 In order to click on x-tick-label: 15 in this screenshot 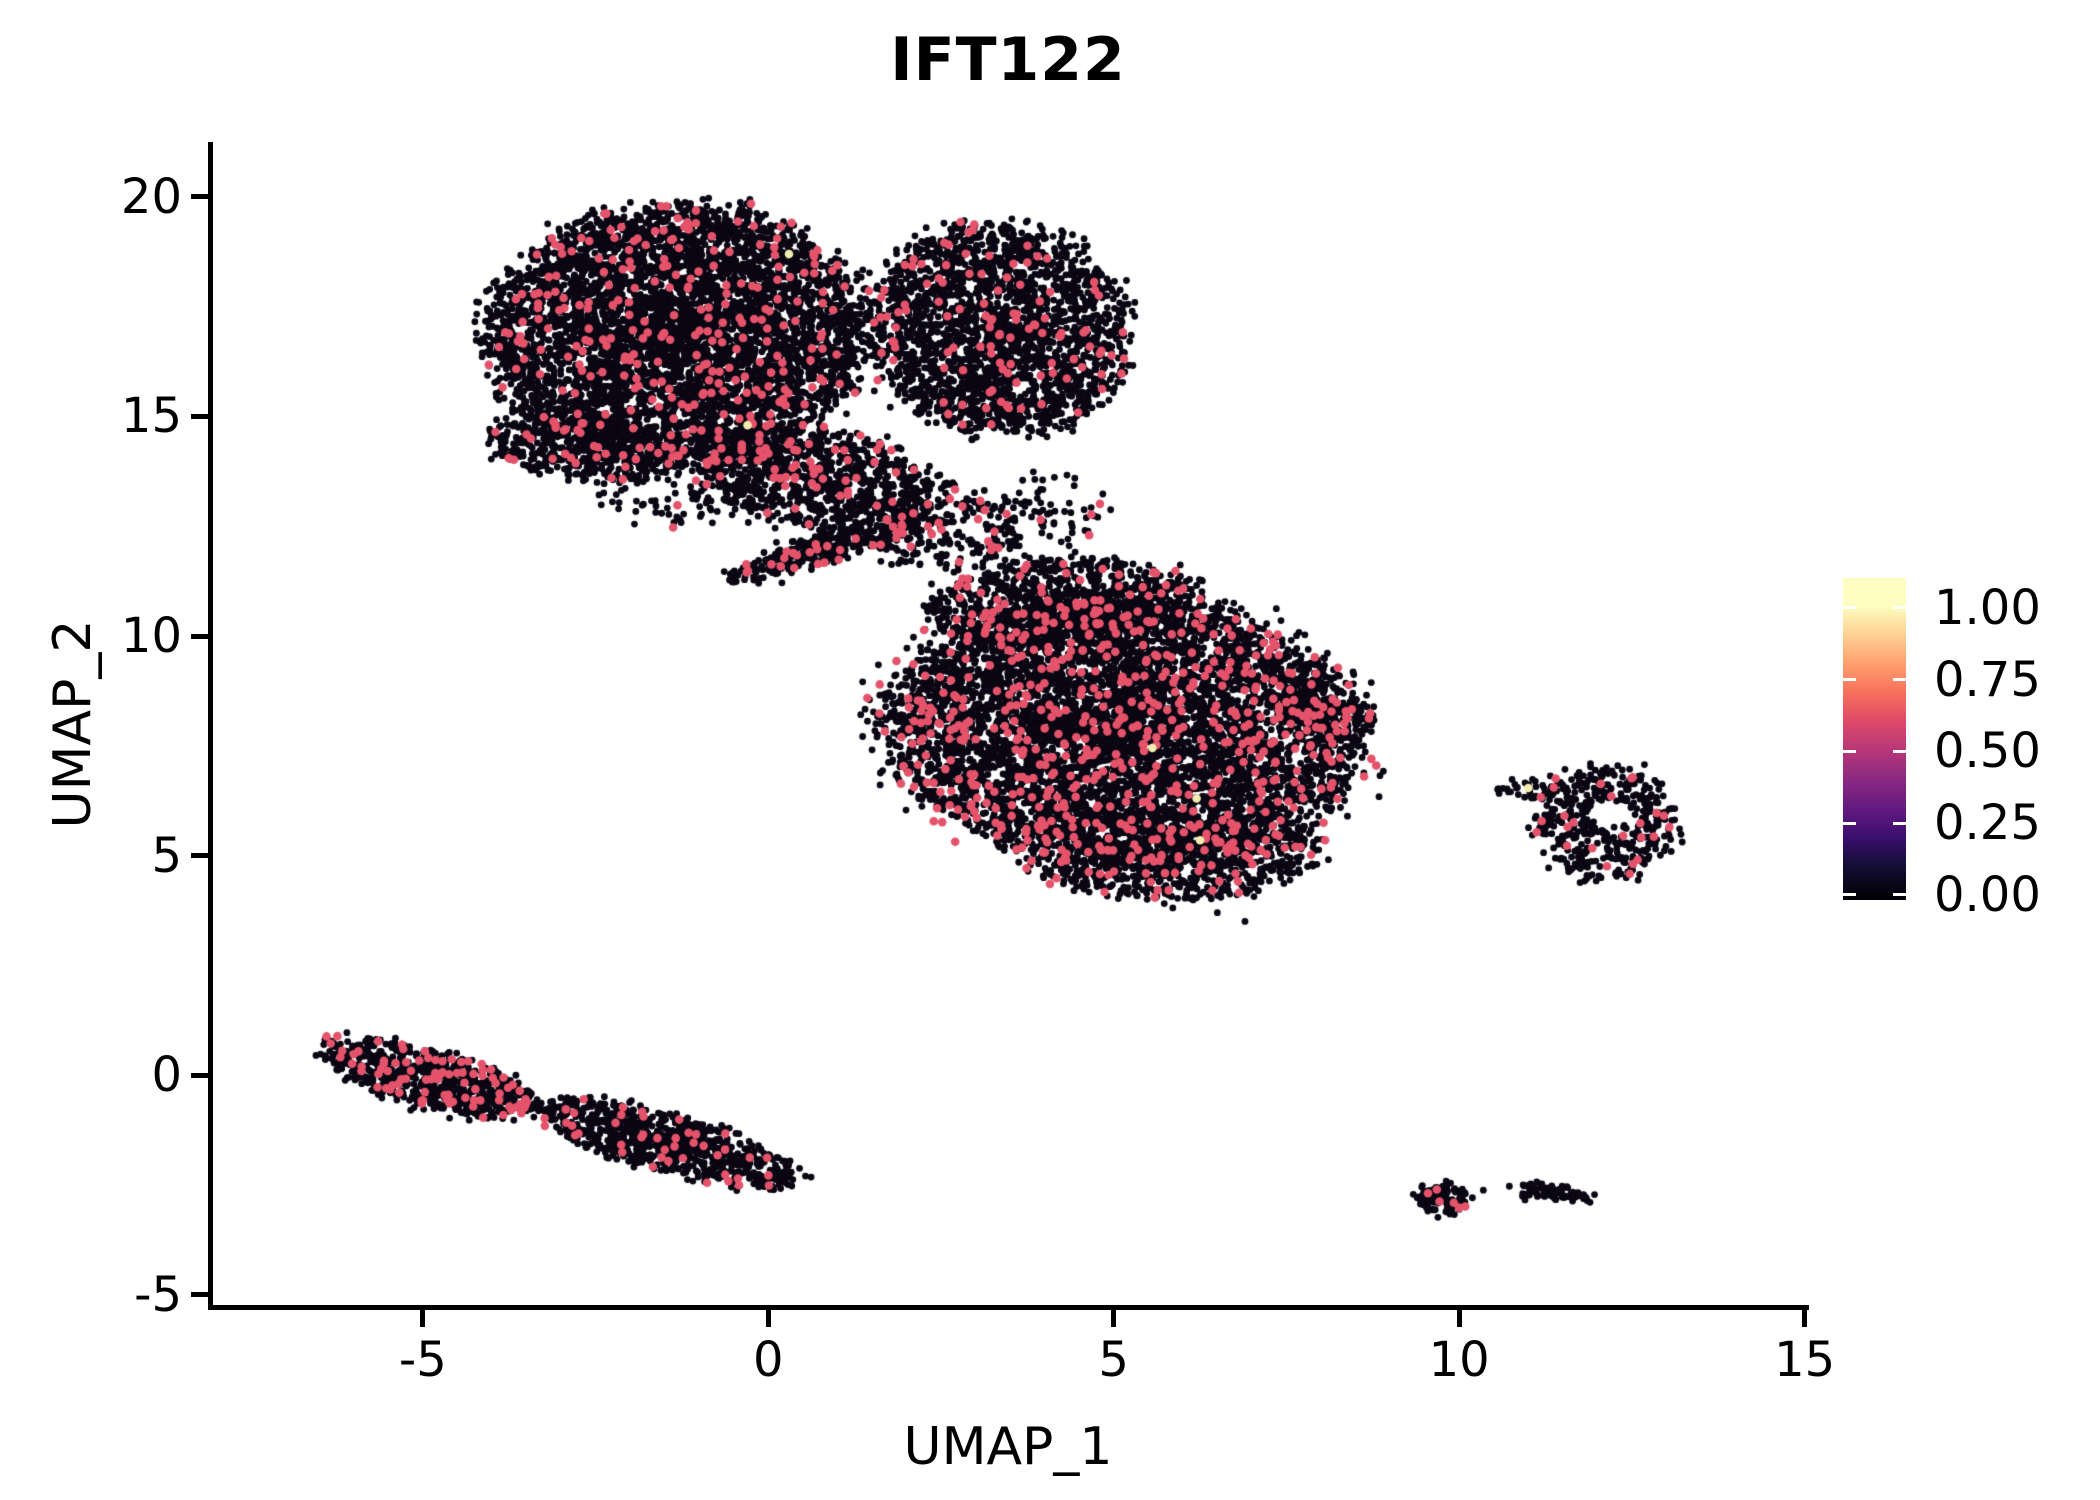, I will do `click(1805, 1360)`.